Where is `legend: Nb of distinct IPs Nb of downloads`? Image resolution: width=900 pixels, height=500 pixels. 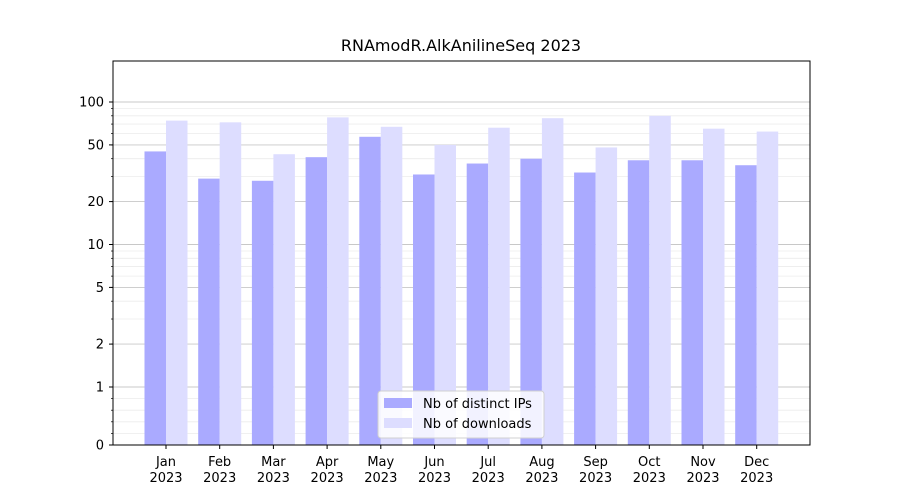
legend: Nb of distinct IPs Nb of downloads is located at coordinates (461, 414).